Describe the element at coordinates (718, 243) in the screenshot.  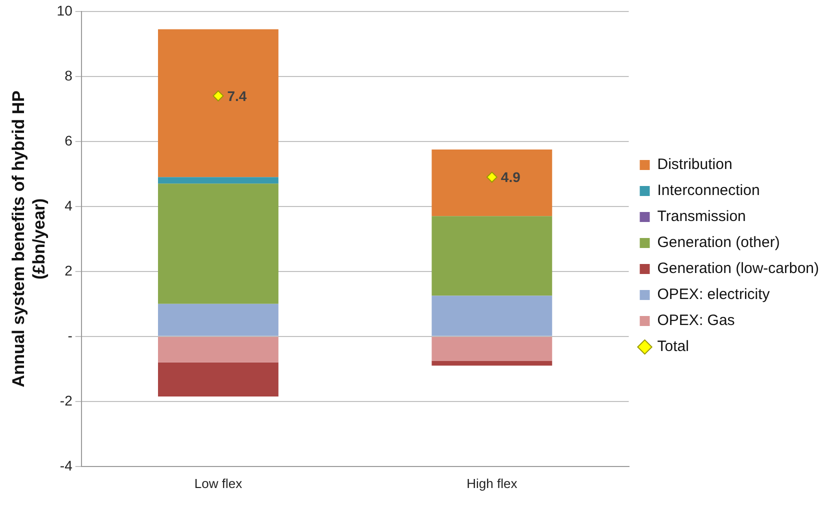
I see `legend-label: Generation (other)` at that location.